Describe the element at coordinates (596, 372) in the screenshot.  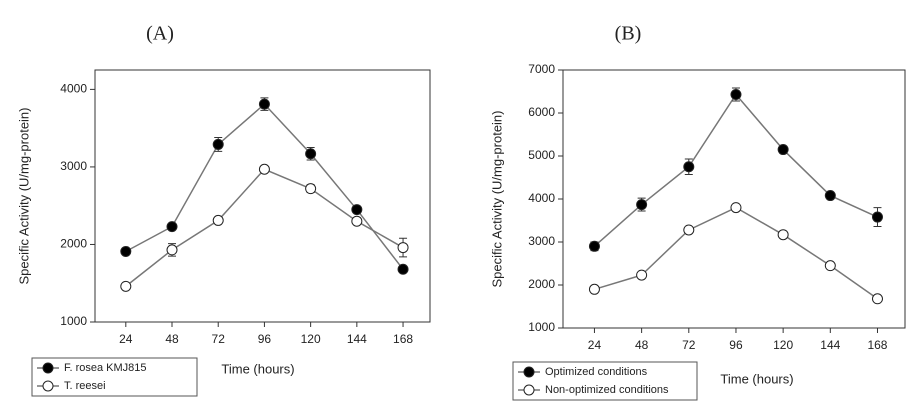
I see `legend-label: Optimized conditions` at that location.